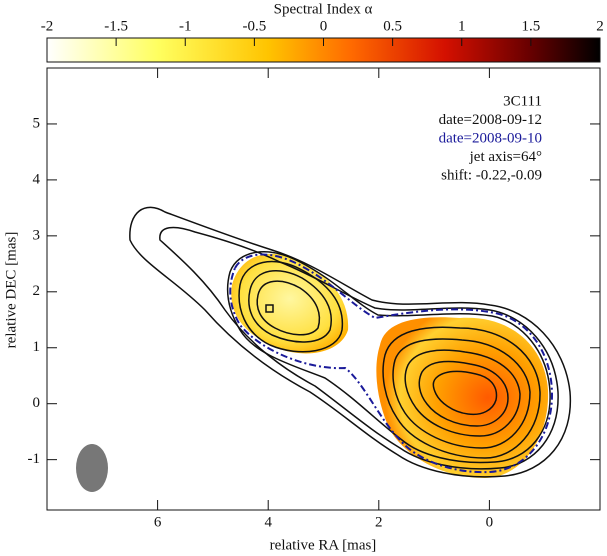 The width and height of the screenshot is (607, 556). I want to click on x-tick-label: 6, so click(158, 522).